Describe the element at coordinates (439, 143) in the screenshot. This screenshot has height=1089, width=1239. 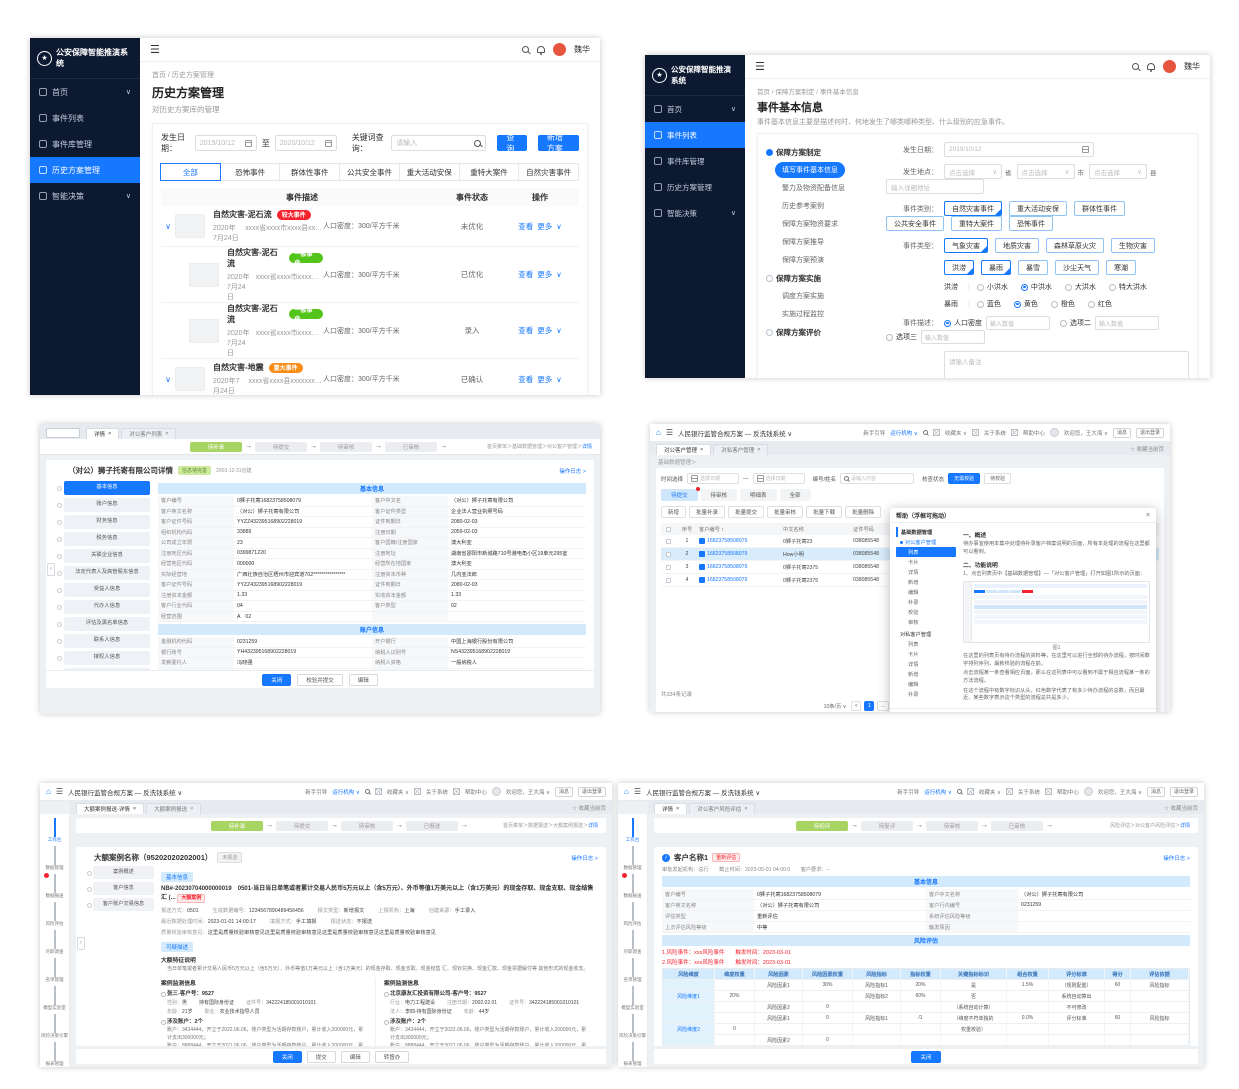
I see `keyword-input: 请输入` at that location.